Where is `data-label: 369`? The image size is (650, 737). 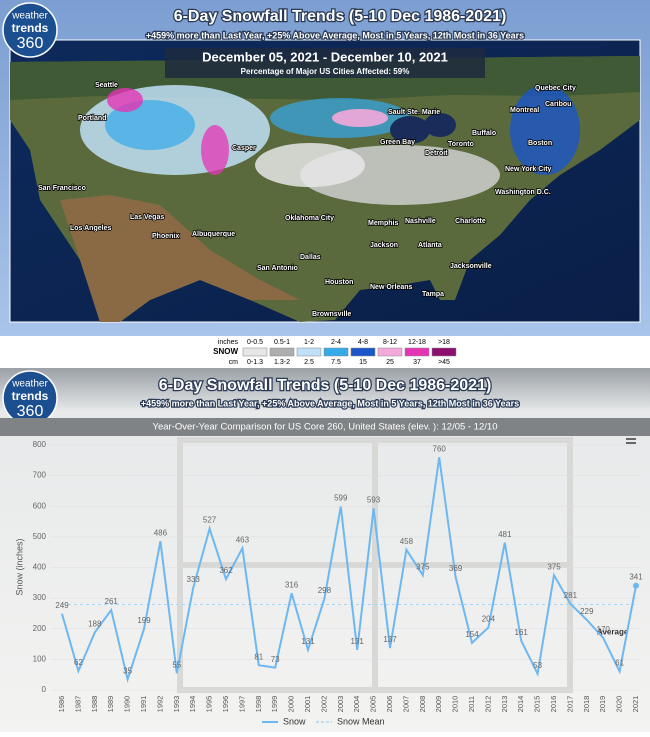 data-label: 369 is located at coordinates (456, 568).